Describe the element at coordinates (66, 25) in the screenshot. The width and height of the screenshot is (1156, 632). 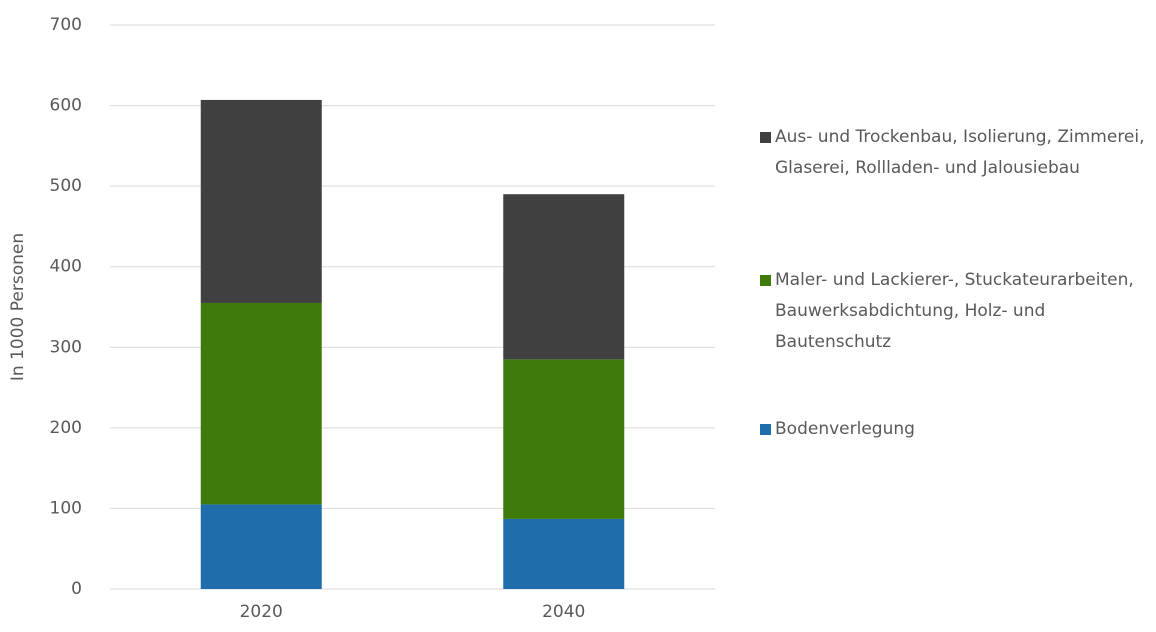
I see `y-tick-label: 700` at that location.